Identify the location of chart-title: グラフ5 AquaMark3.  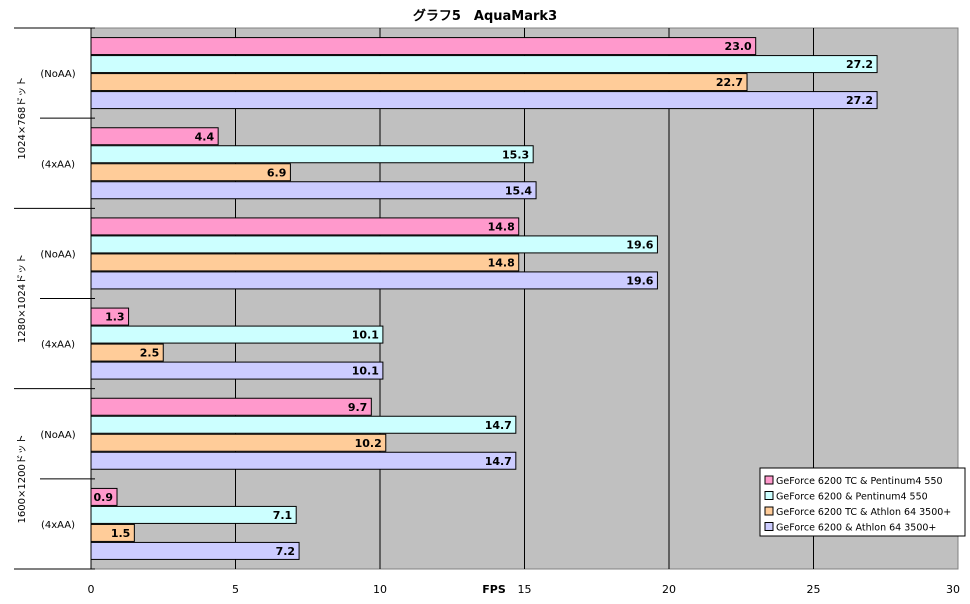
(485, 16).